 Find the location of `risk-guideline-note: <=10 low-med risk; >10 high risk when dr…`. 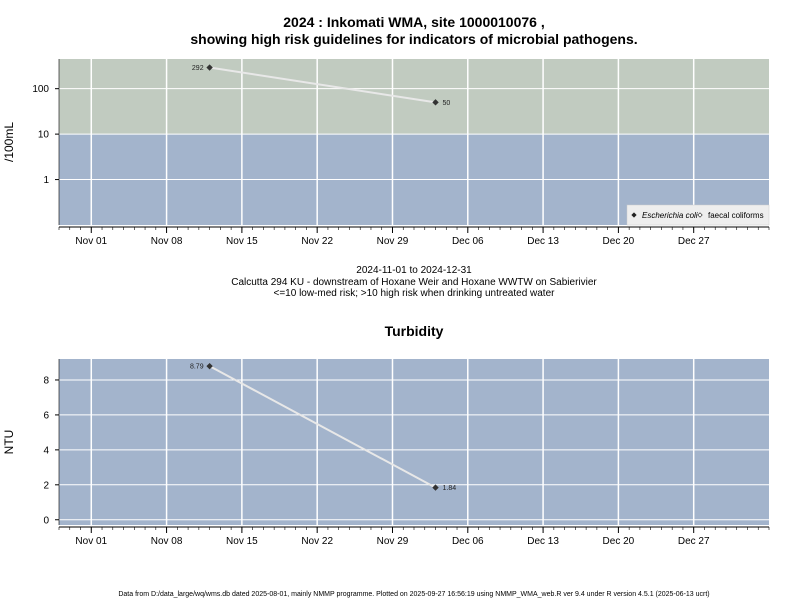

risk-guideline-note: <=10 low-med risk; >10 high risk when dr… is located at coordinates (415, 293).